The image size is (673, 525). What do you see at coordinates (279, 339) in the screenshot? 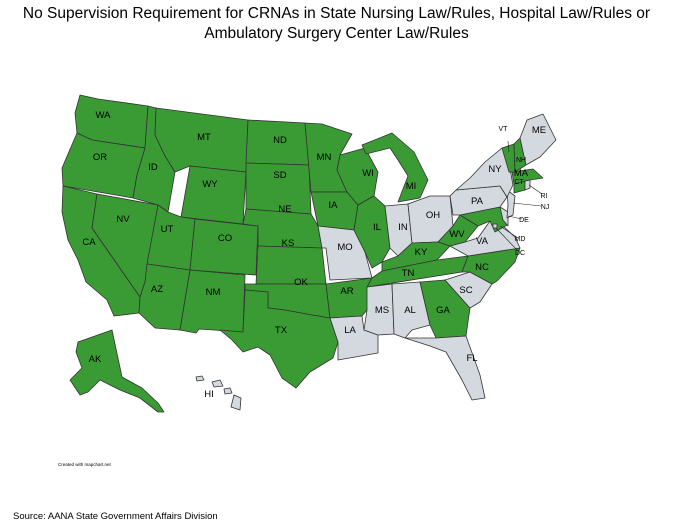
I see `state-tx` at bounding box center [279, 339].